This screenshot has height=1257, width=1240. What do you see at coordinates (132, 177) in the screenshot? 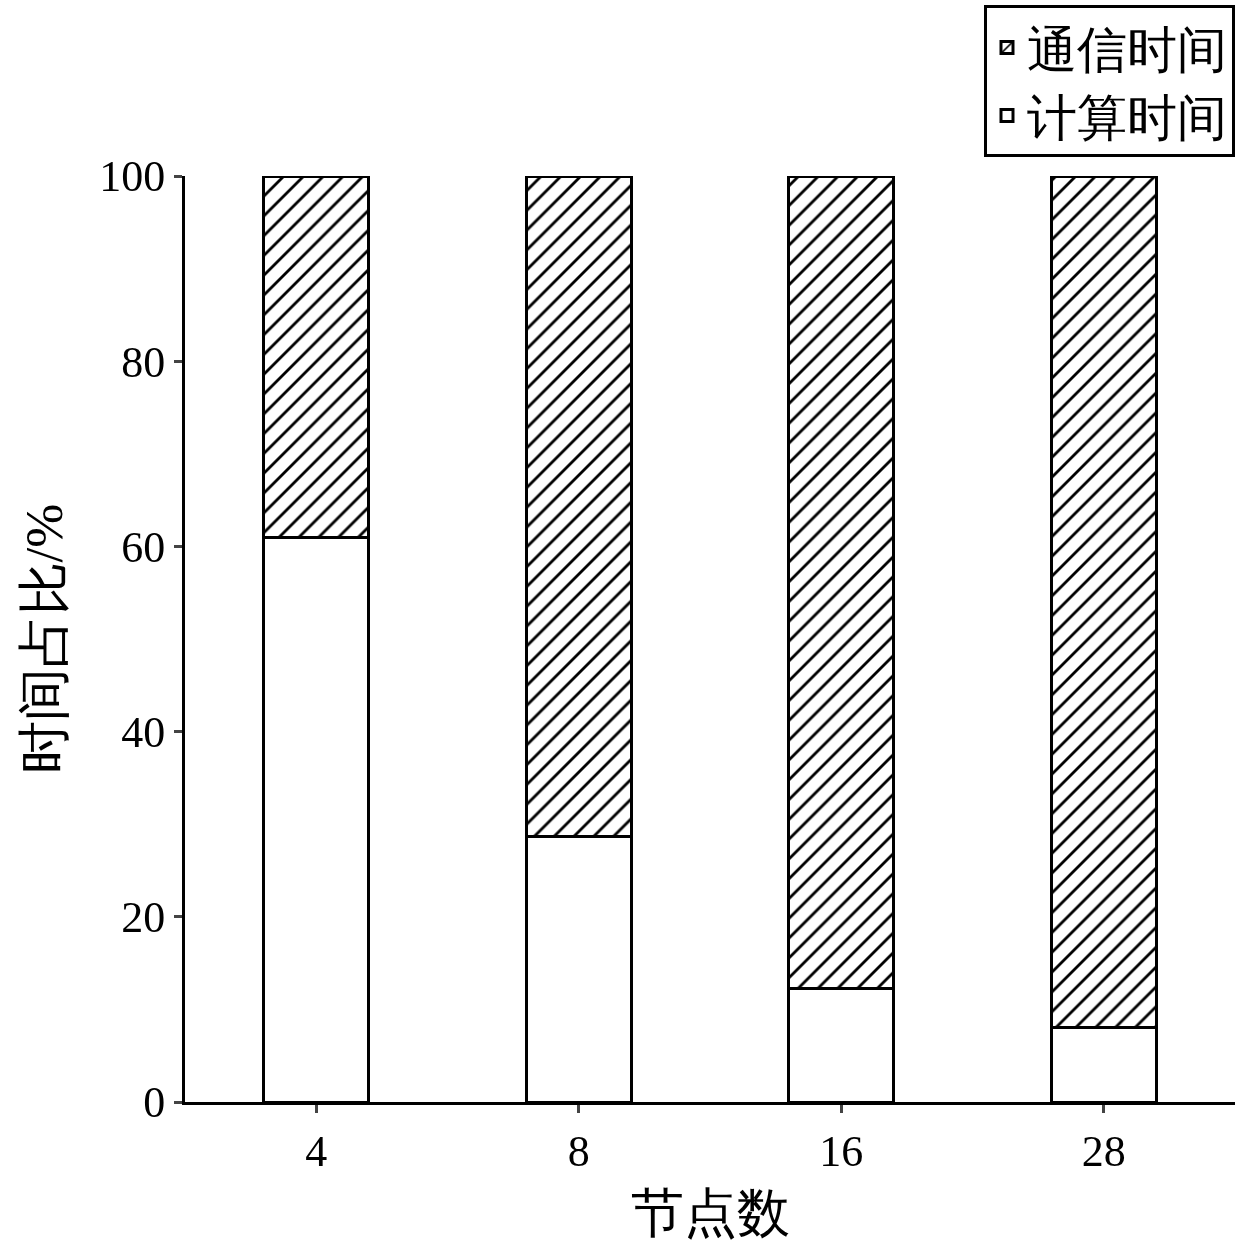
I see `y-tick-label: 100` at bounding box center [132, 177].